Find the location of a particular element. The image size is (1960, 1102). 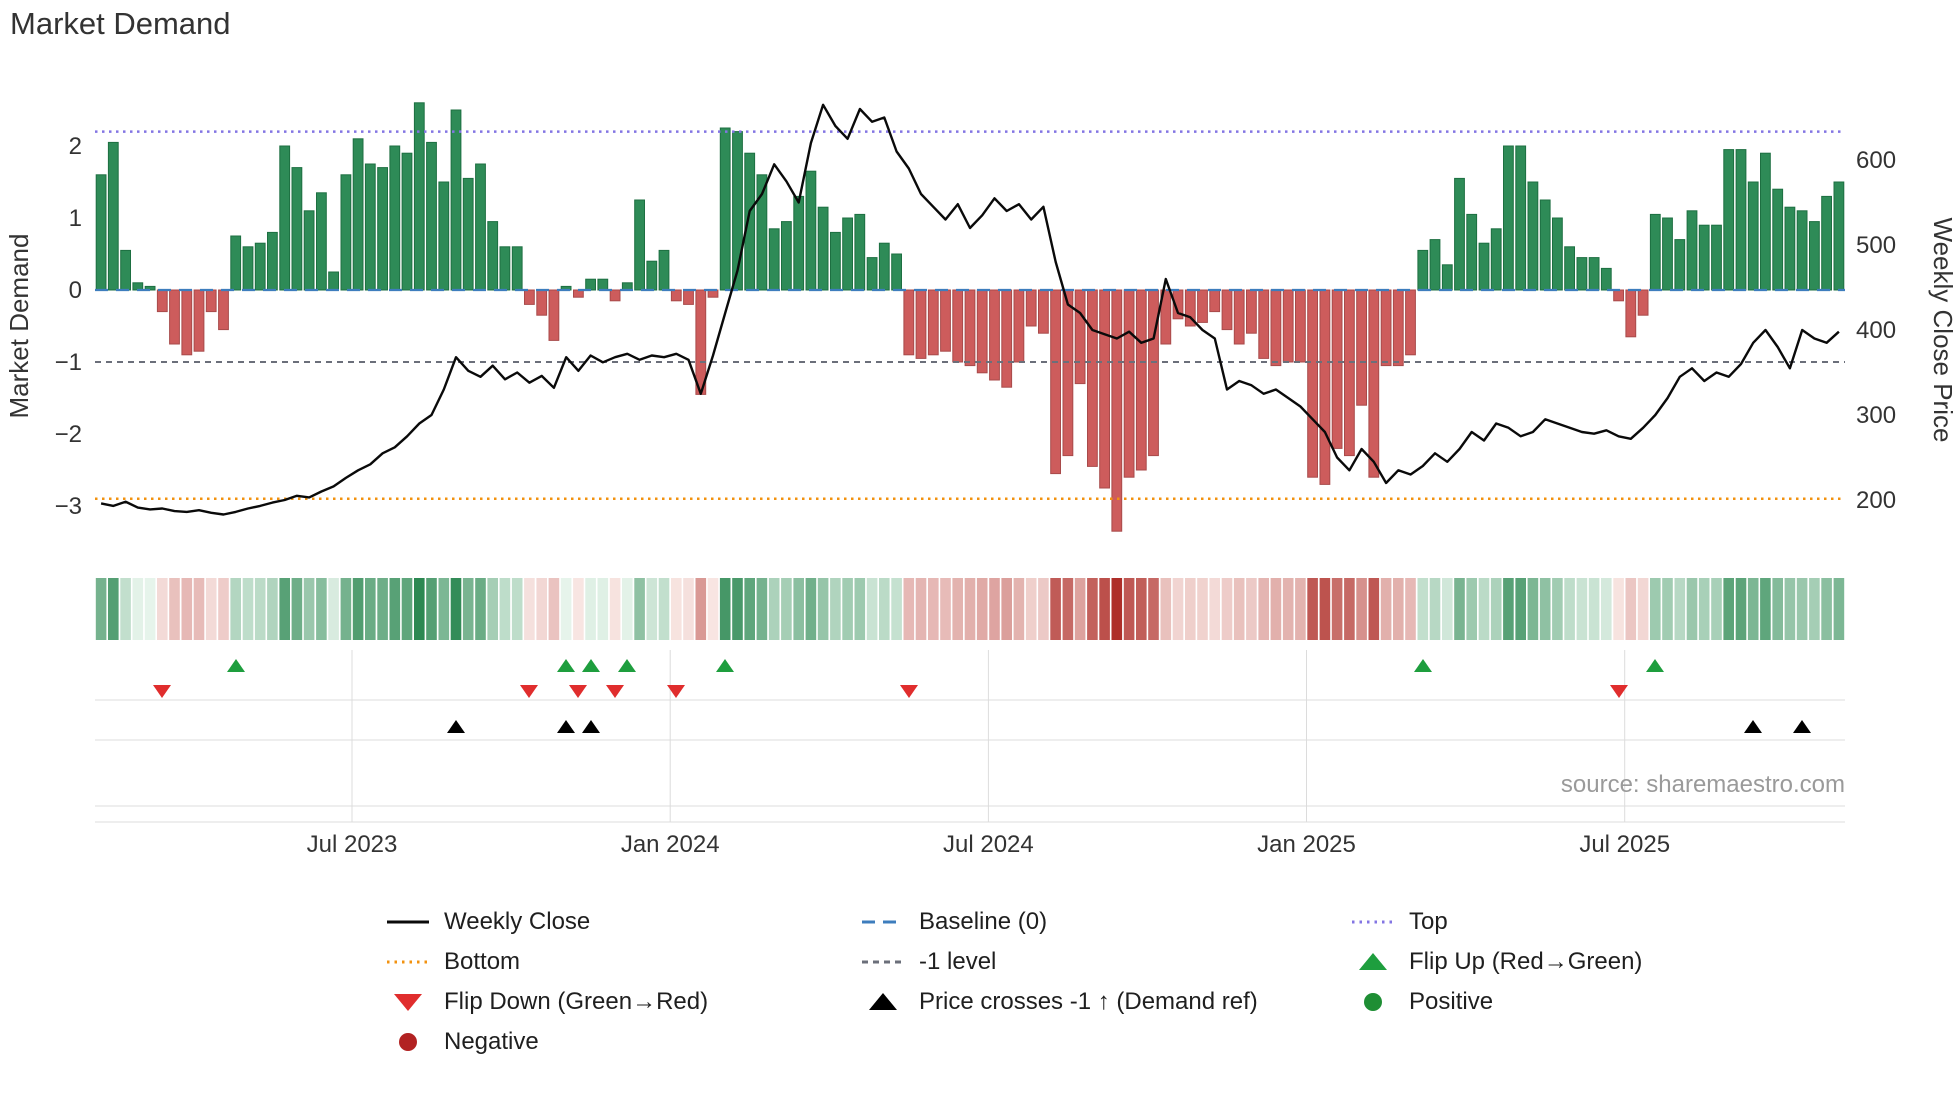

right-axis-title: Weekly Close Price is located at coordinates (1943, 330).